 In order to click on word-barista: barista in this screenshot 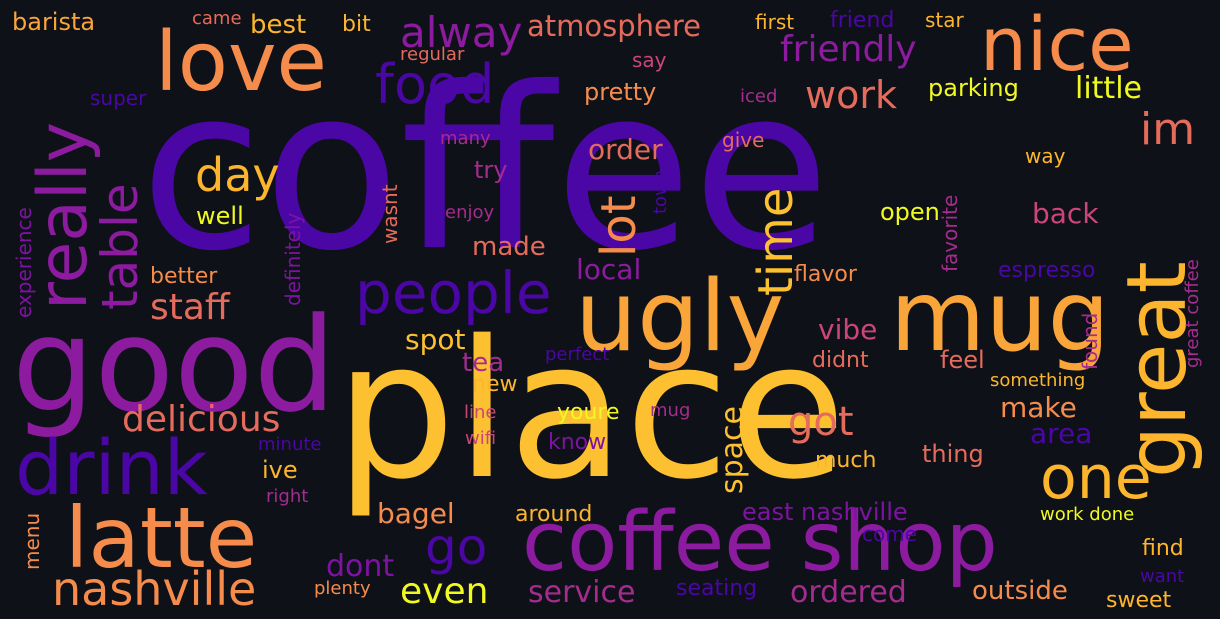, I will do `click(54, 22)`.